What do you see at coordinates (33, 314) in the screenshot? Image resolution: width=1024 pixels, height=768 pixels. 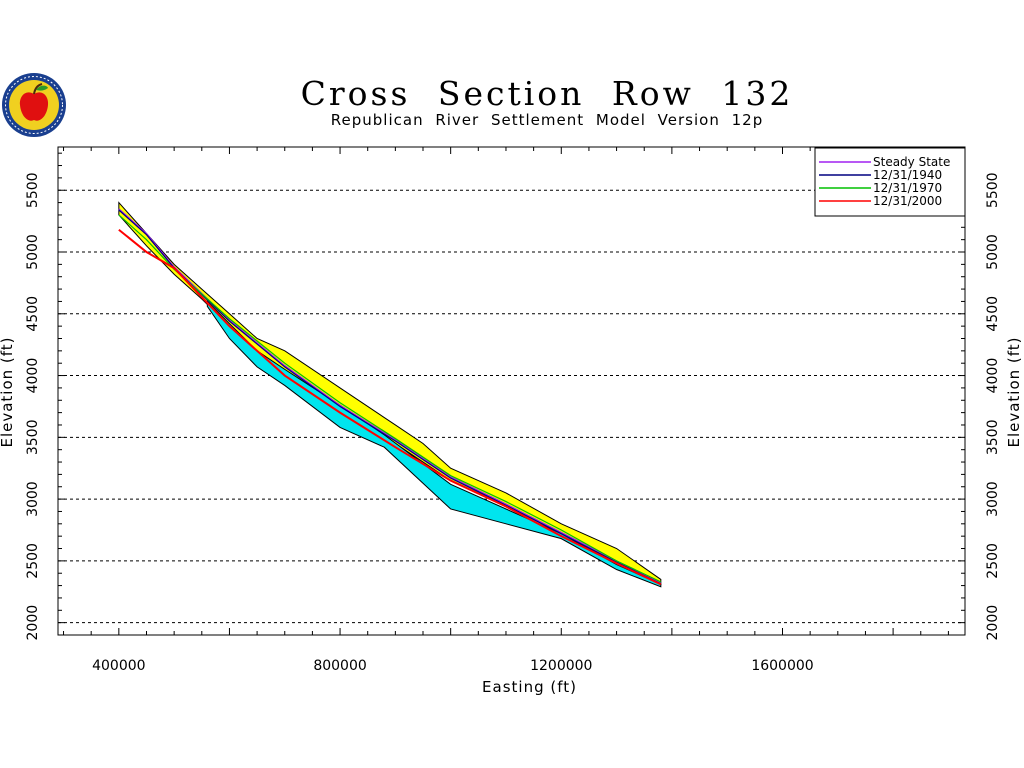 I see `y-tick-label-left: 4500` at bounding box center [33, 314].